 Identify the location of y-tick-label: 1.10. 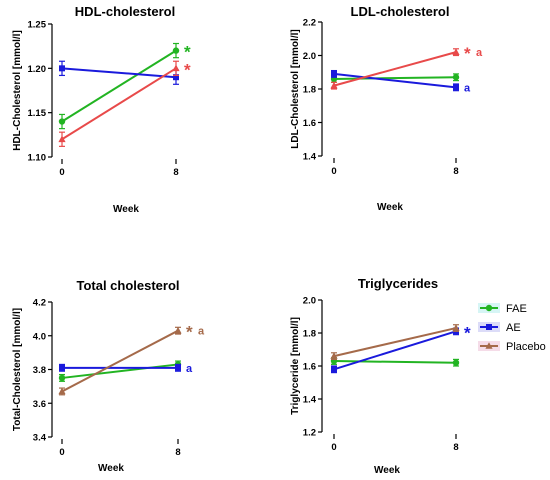
(37, 158).